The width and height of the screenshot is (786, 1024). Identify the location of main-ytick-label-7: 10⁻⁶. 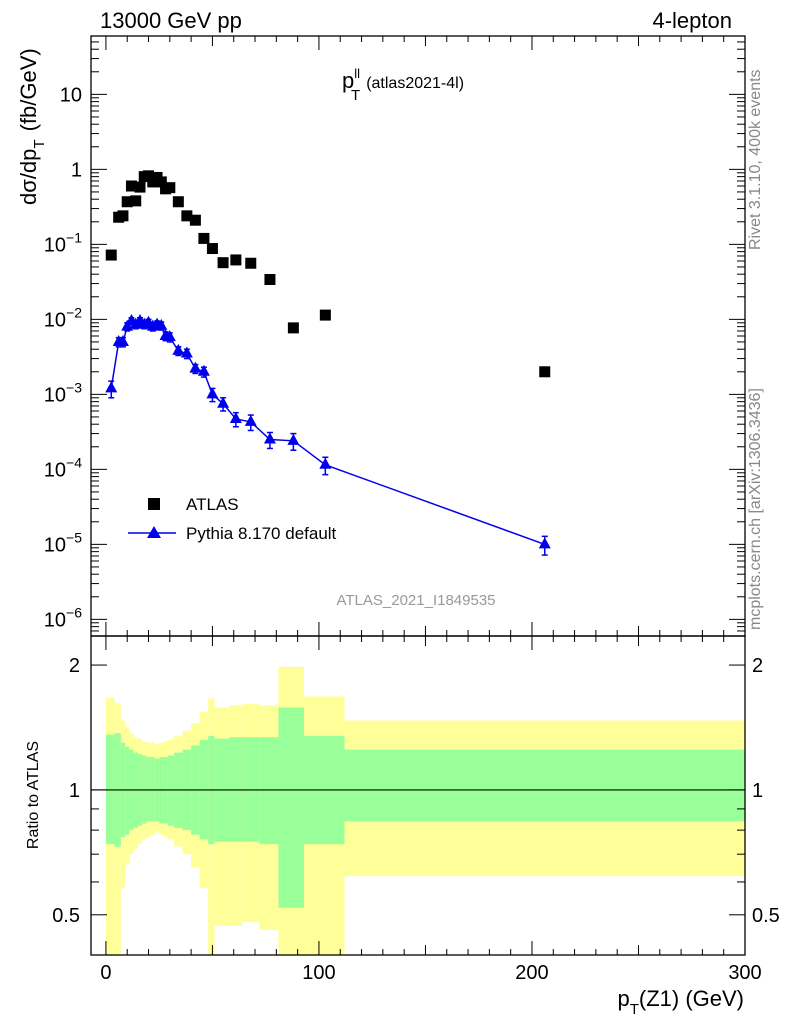
(63, 617).